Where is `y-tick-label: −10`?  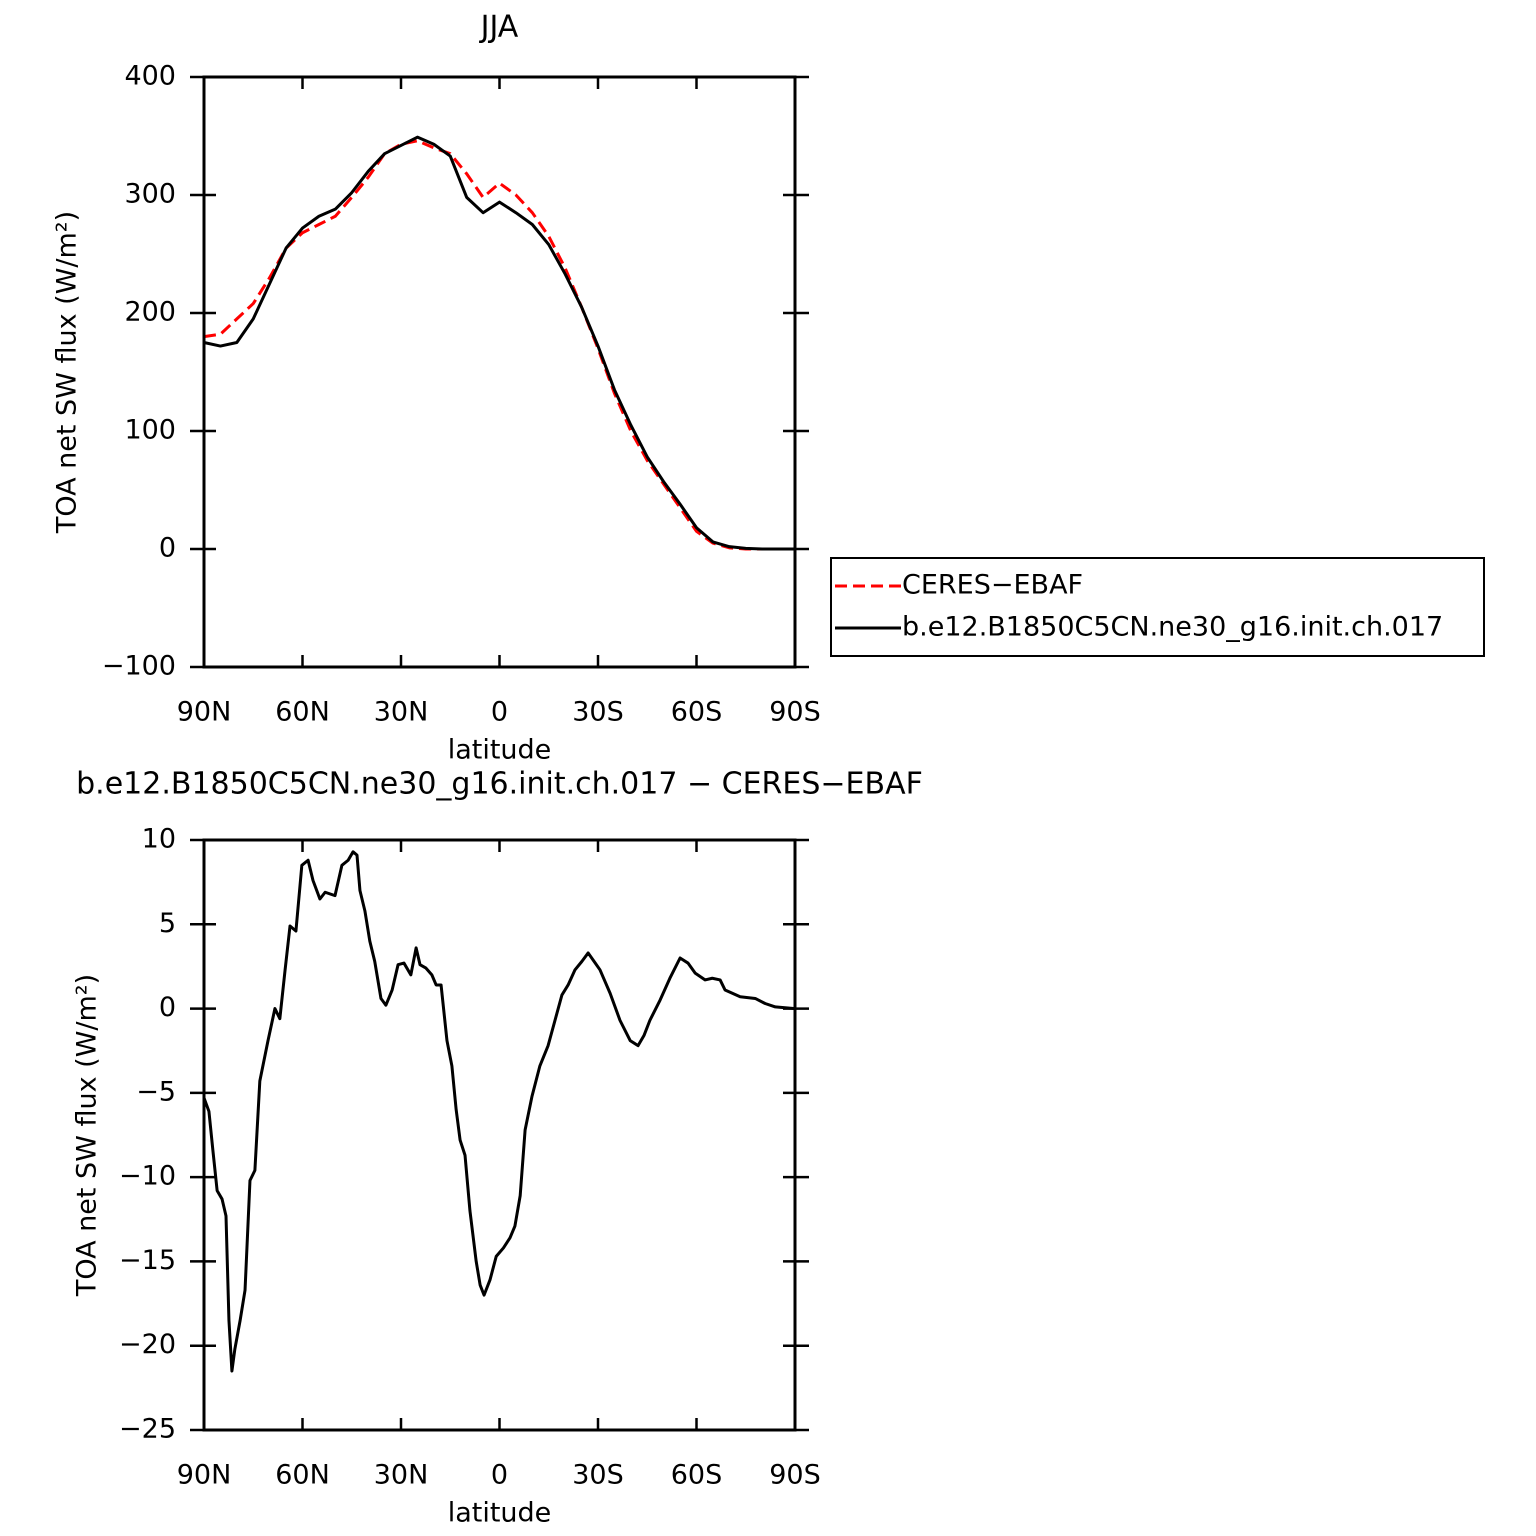 y-tick-label: −10 is located at coordinates (147, 1176).